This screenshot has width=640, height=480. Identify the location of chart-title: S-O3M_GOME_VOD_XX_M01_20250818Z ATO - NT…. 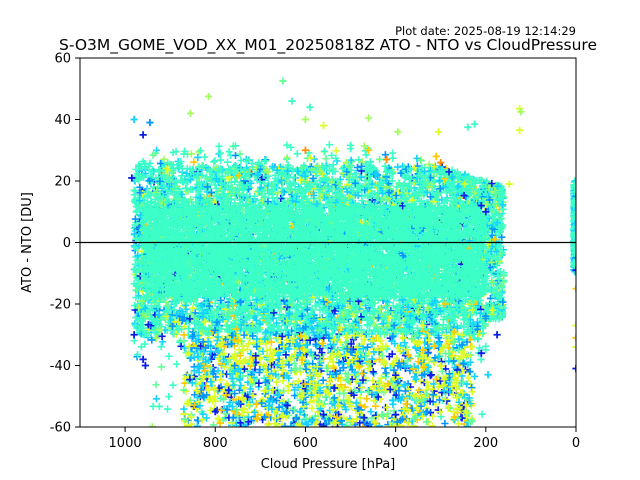
(328, 45).